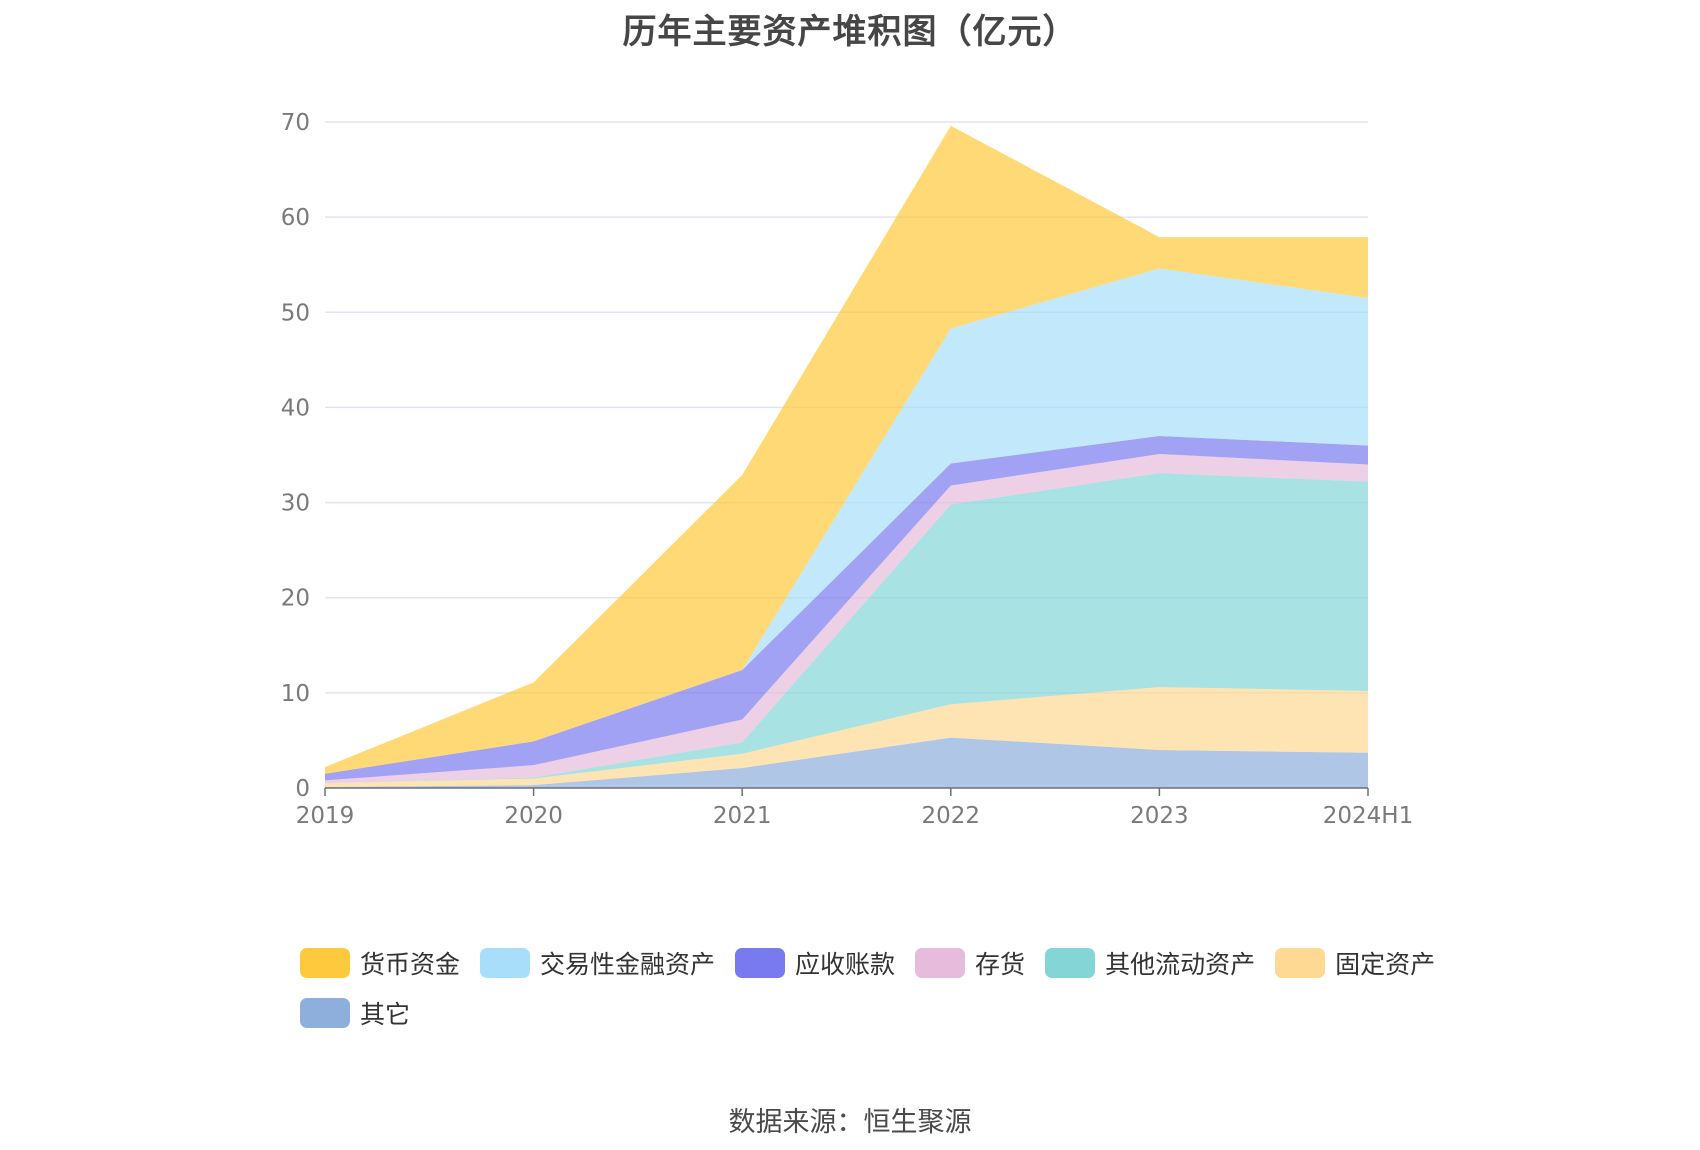 Image resolution: width=1700 pixels, height=1150 pixels. What do you see at coordinates (295, 218) in the screenshot?
I see `y-tick-label: 60` at bounding box center [295, 218].